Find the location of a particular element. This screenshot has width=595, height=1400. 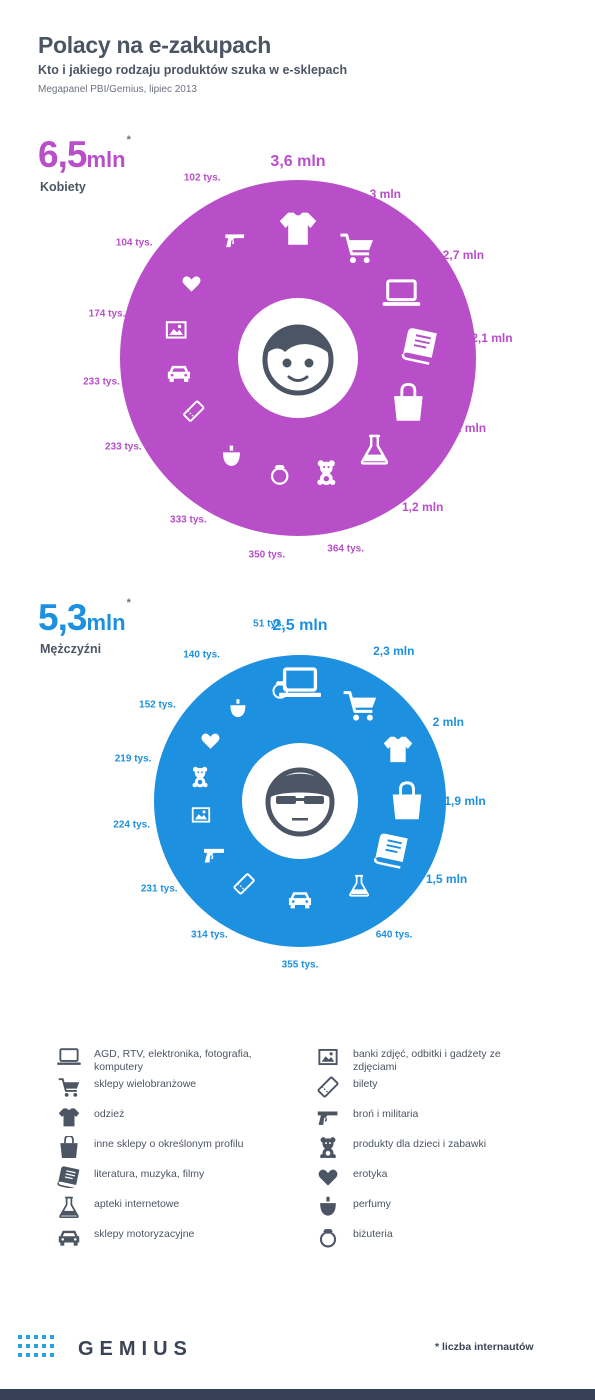

men-value-label: 2,3 mln is located at coordinates (394, 650).